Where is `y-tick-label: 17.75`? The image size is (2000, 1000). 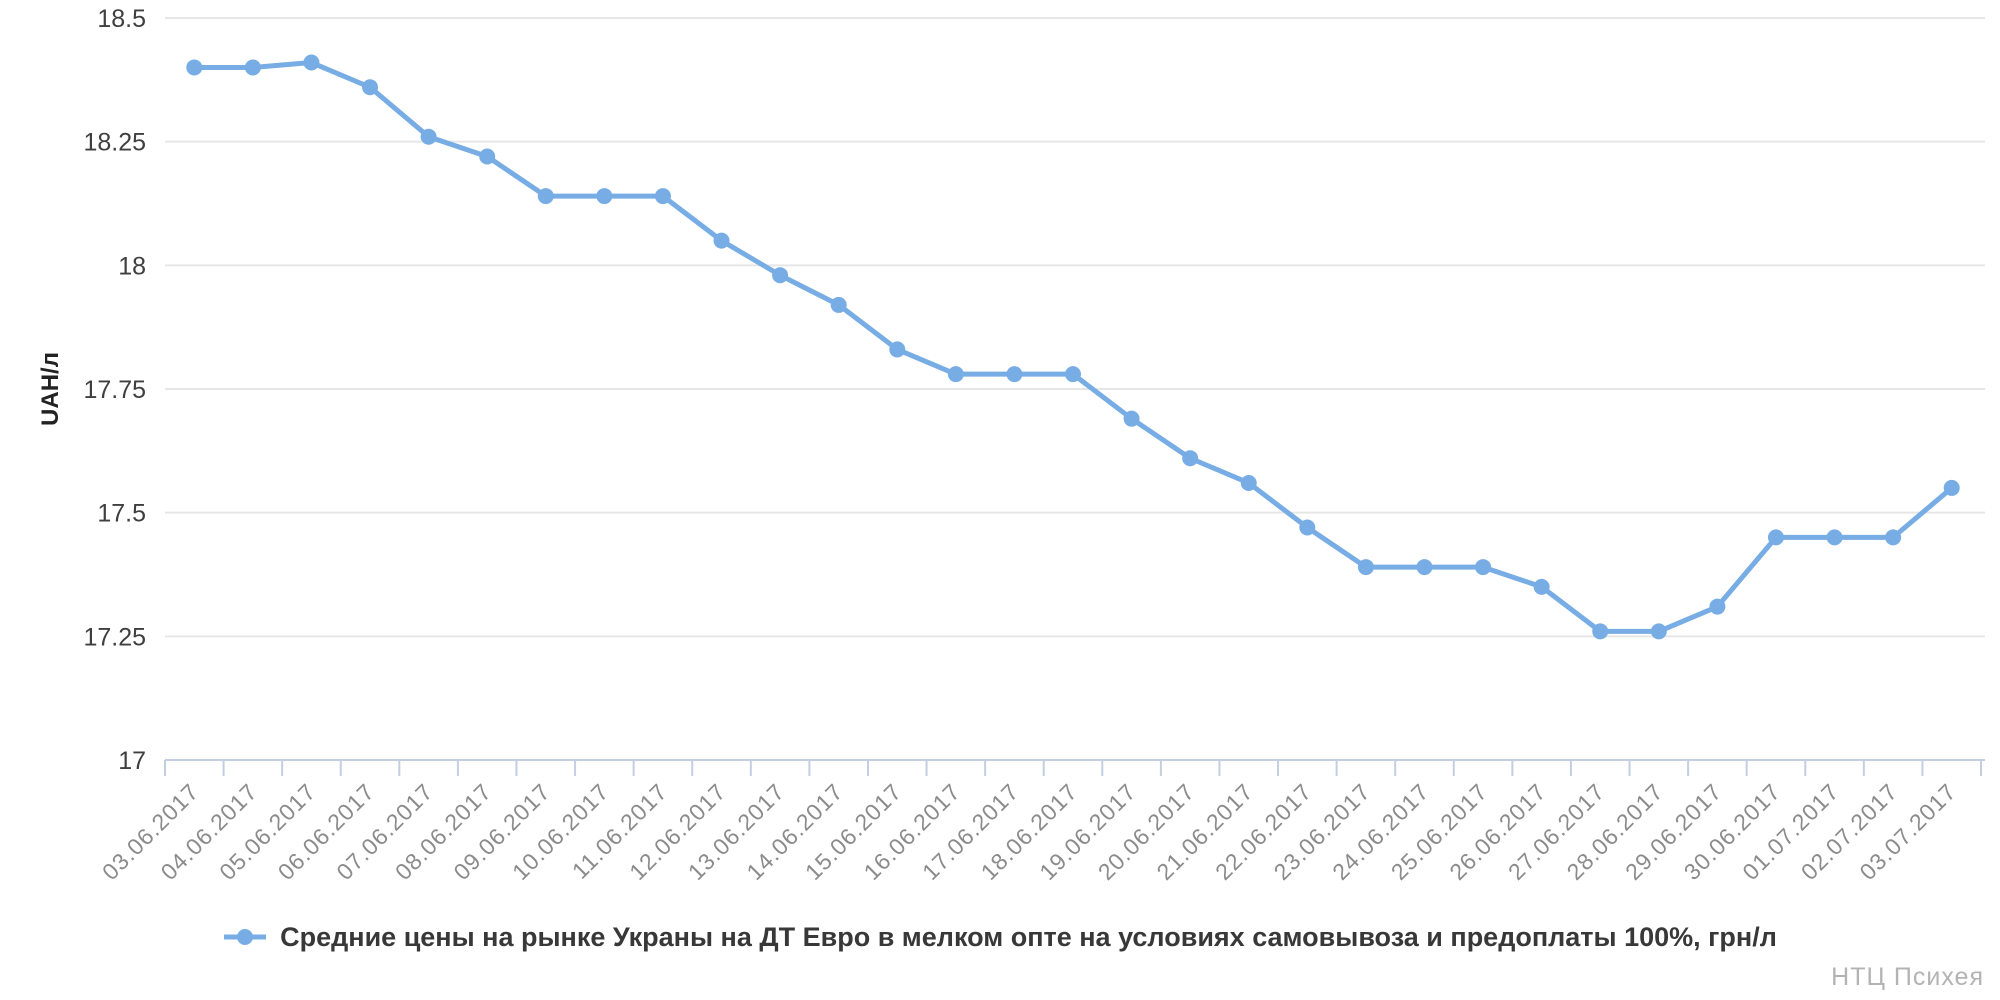 y-tick-label: 17.75 is located at coordinates (114, 390).